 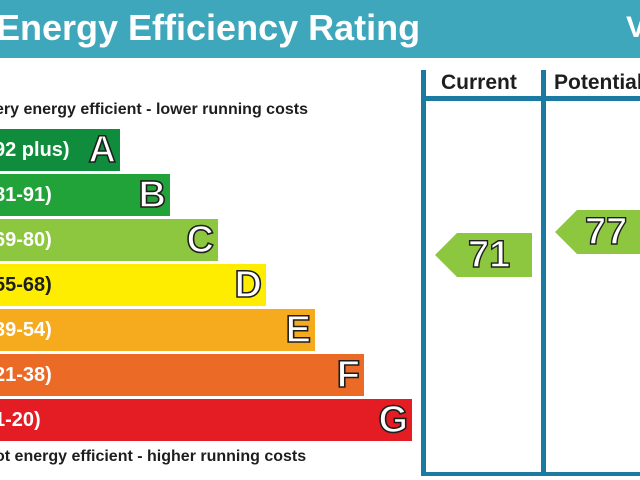 What do you see at coordinates (26, 375) in the screenshot?
I see `band-f-range: 21-38)` at bounding box center [26, 375].